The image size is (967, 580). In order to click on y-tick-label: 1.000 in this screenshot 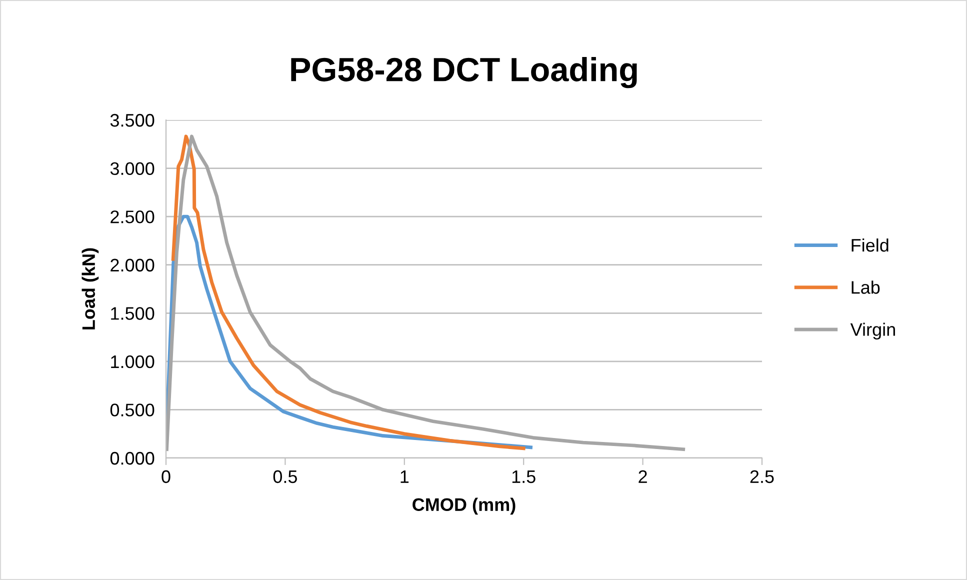, I will do `click(132, 361)`.